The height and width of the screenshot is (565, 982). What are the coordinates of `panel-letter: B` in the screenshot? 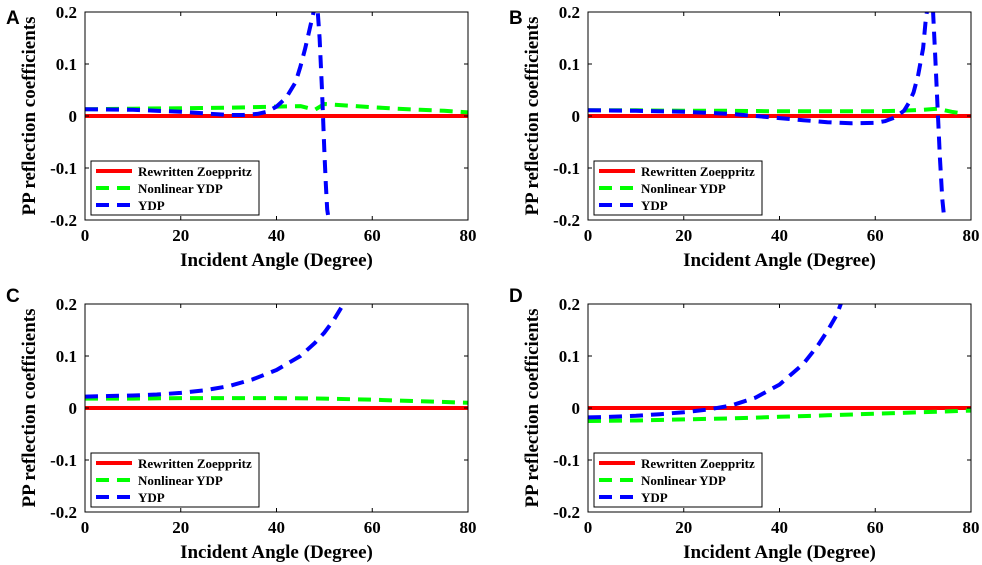 It's located at (516, 18).